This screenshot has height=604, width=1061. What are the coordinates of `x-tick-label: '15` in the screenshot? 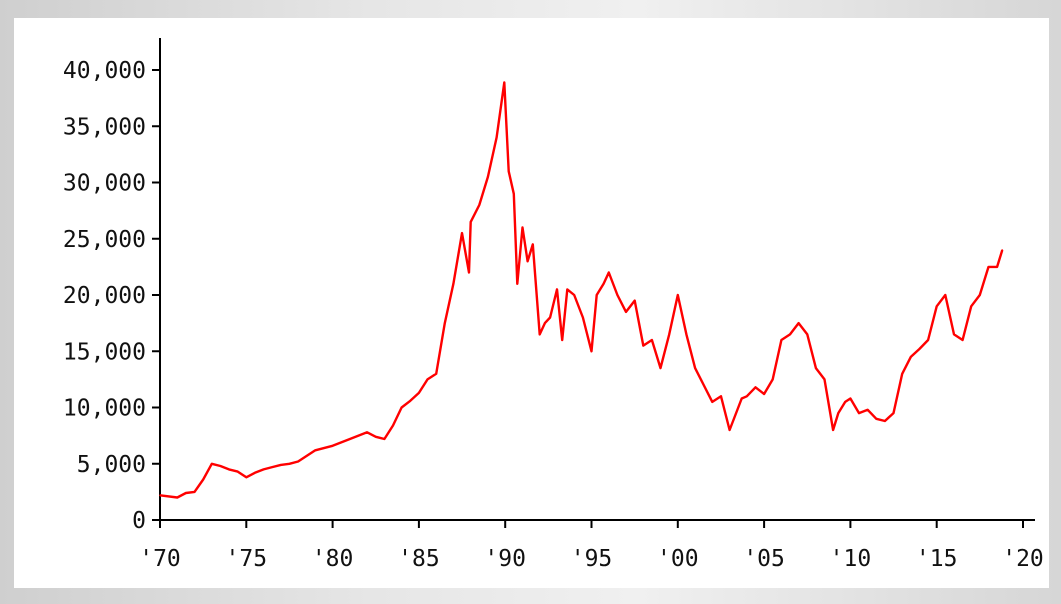 It's located at (937, 559).